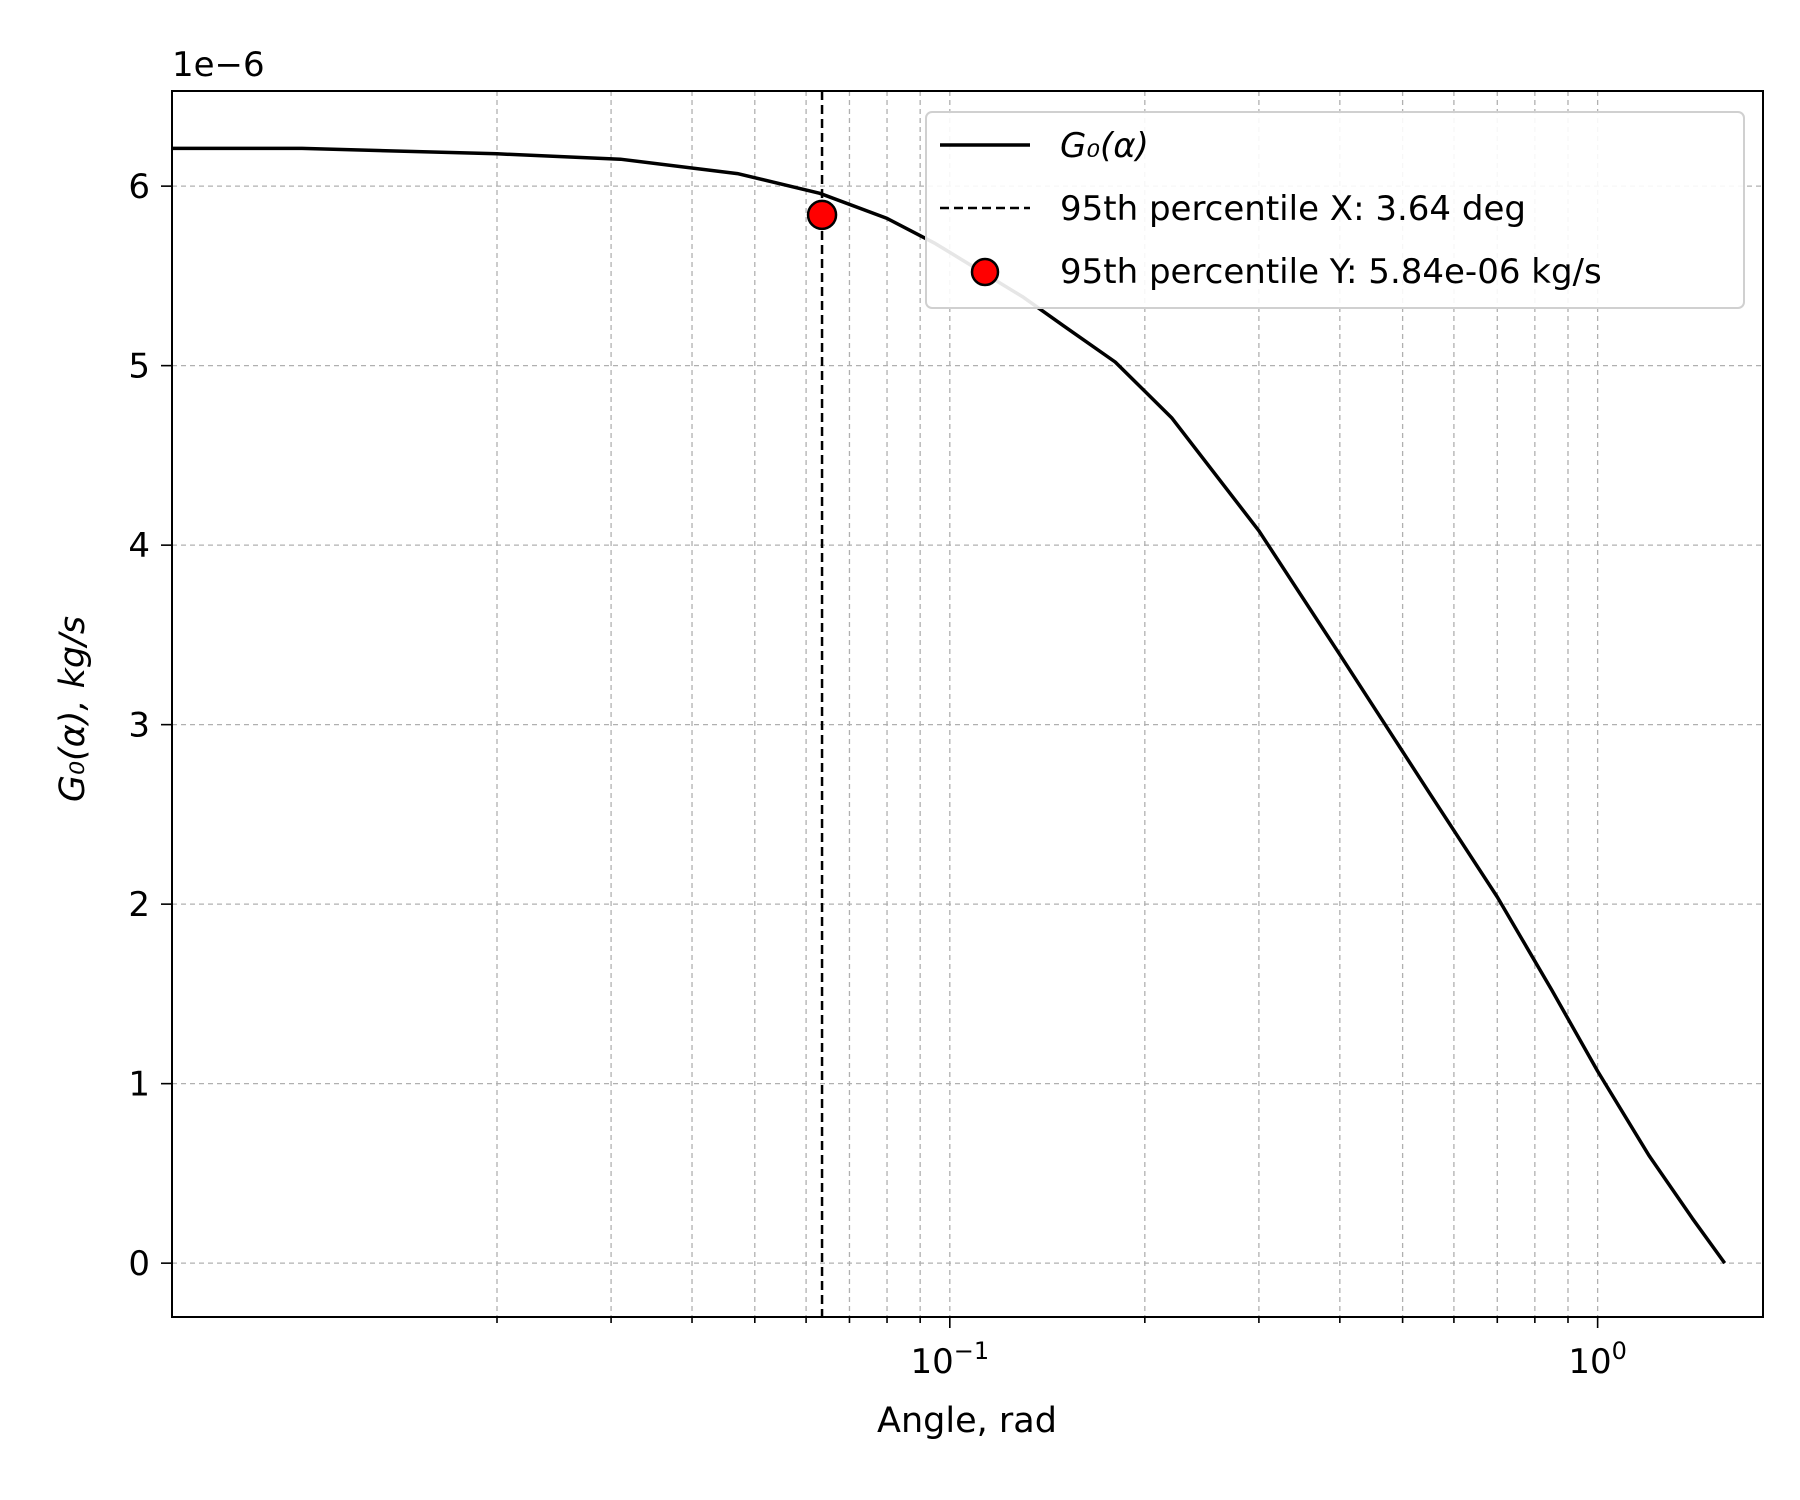 The height and width of the screenshot is (1500, 1800). I want to click on x-tick-label: 10⁻¹, so click(949, 1359).